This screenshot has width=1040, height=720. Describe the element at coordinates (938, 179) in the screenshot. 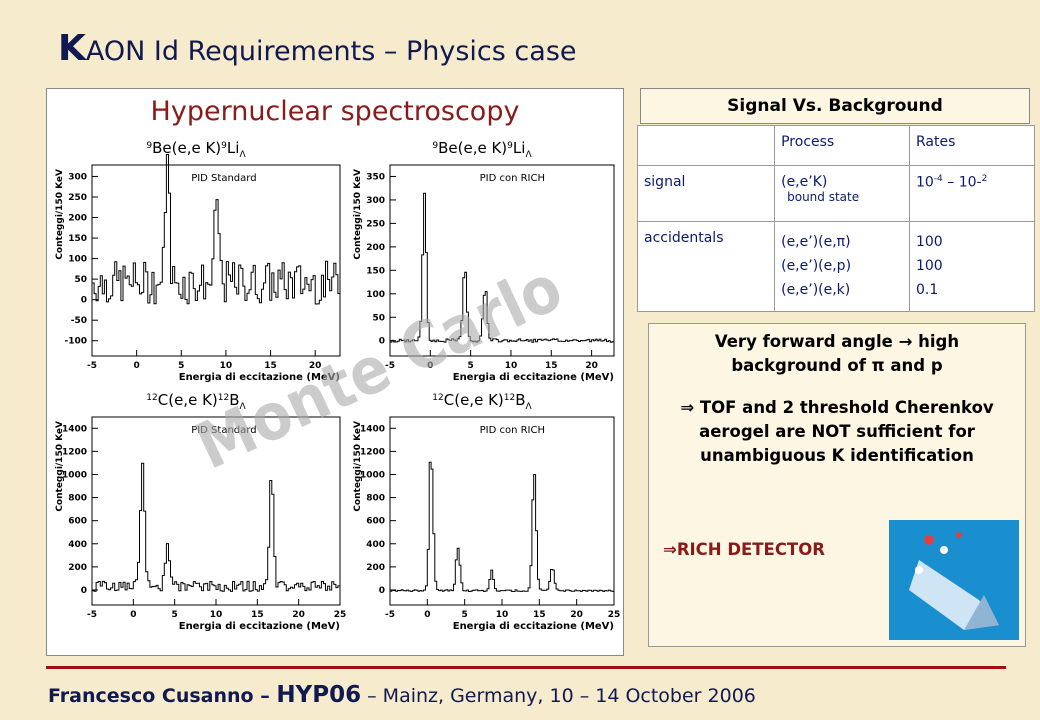

I see `rate: -4` at that location.